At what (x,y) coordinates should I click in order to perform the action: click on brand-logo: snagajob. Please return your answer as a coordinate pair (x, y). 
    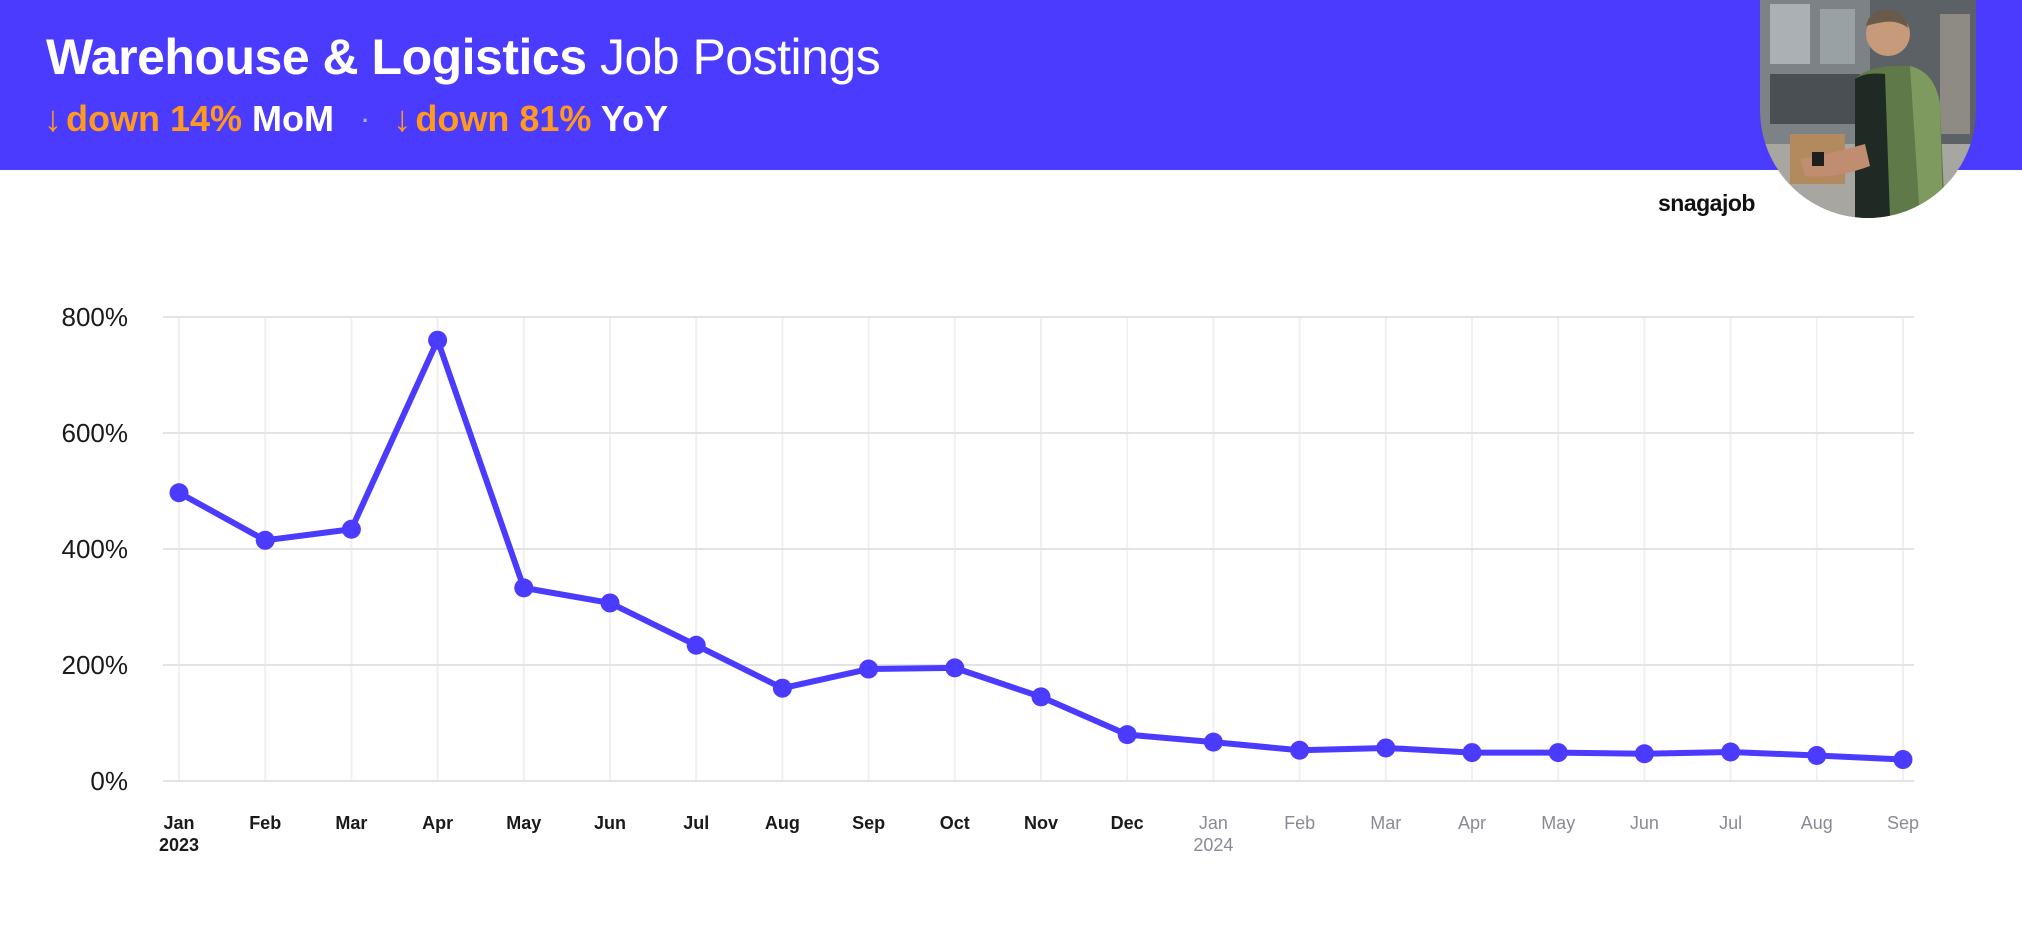
    Looking at the image, I should click on (1706, 203).